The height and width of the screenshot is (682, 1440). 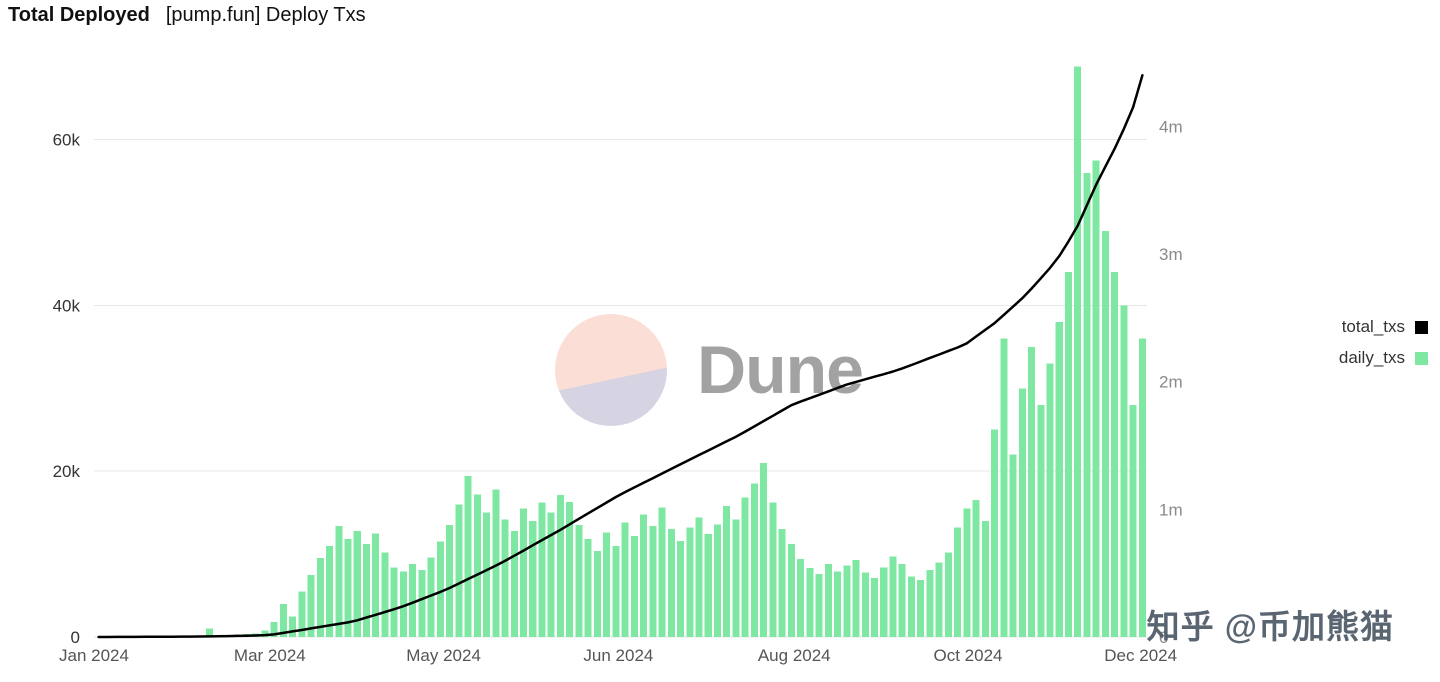 I want to click on legend: total_txs daily_txs, so click(x=1383, y=342).